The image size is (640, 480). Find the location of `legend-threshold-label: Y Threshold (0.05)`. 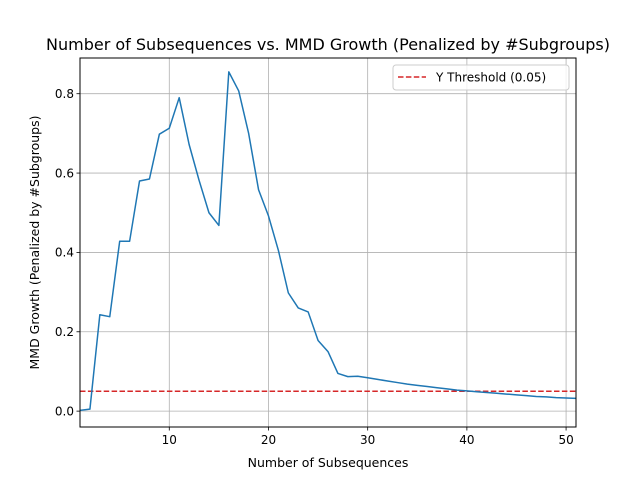

legend-threshold-label: Y Threshold (0.05) is located at coordinates (490, 78).